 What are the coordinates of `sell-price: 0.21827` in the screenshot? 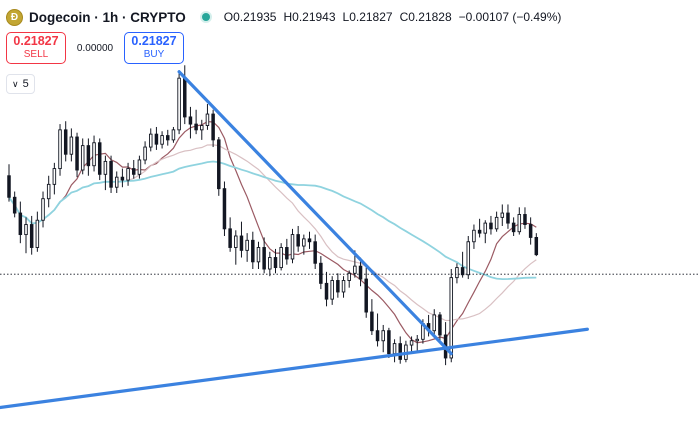 It's located at (36, 41).